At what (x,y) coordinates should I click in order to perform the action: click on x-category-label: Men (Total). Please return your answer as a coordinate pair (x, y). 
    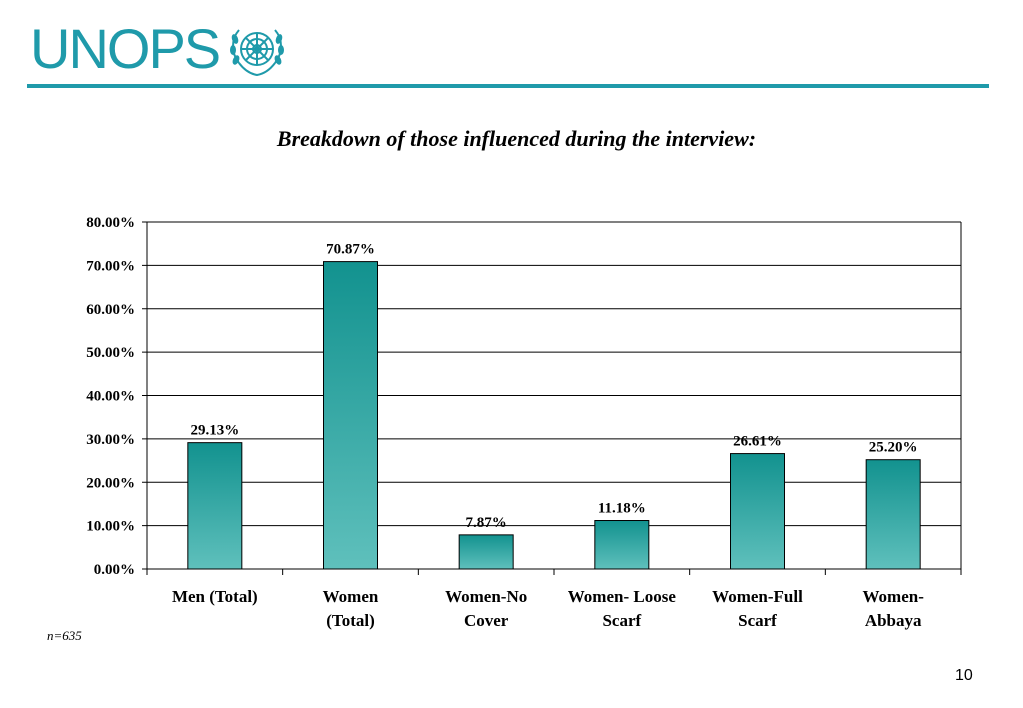
    Looking at the image, I should click on (215, 596).